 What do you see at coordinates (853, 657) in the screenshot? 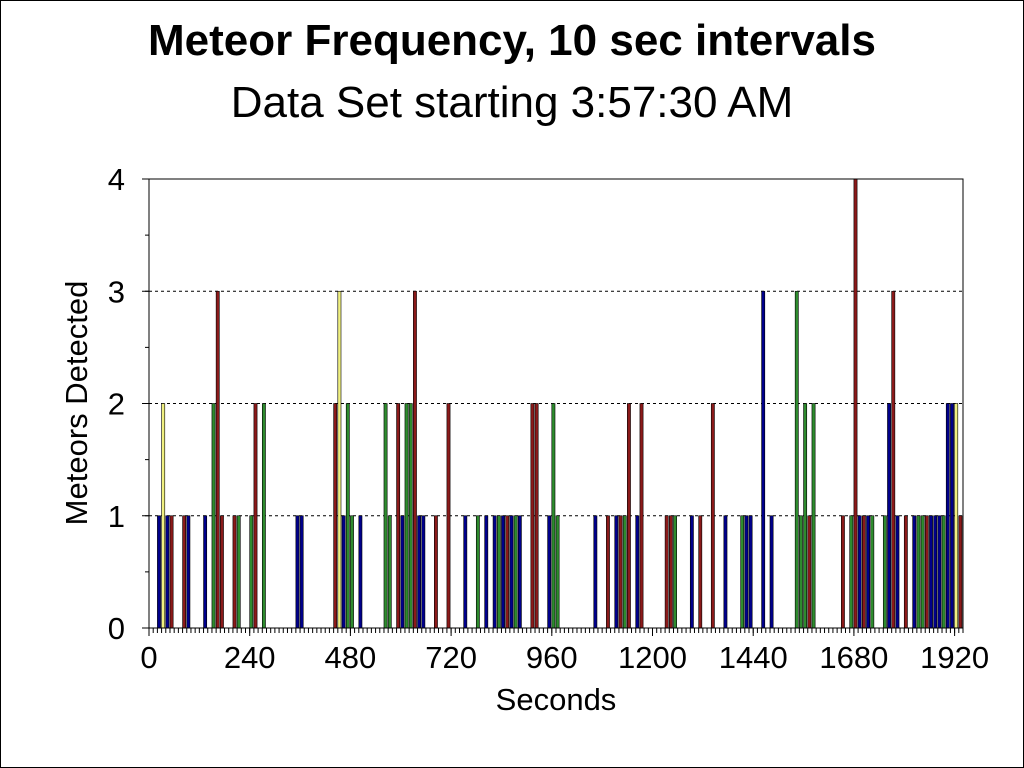
I see `x-tick-label: 1680` at bounding box center [853, 657].